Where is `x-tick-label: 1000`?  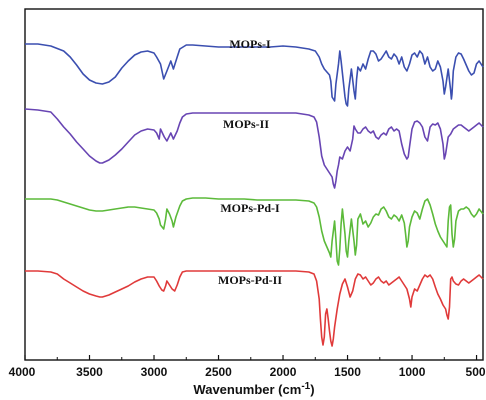 x-tick-label: 1000 is located at coordinates (412, 372).